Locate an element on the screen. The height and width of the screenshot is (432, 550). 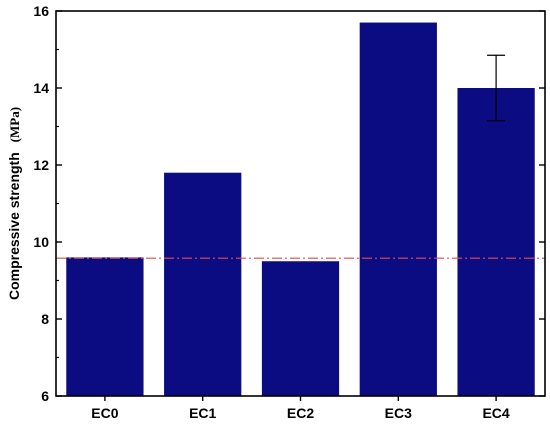
y-axis-title: Compressive strength (MPa) is located at coordinates (14, 203).